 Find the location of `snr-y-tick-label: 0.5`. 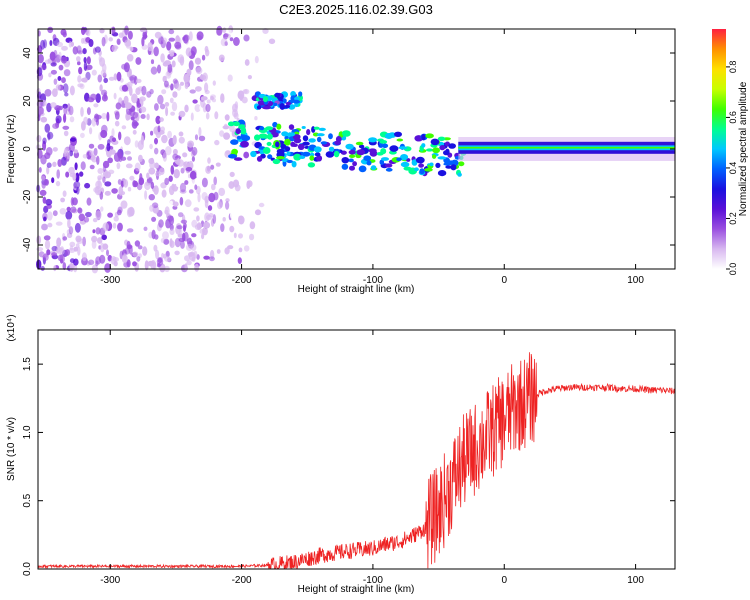

snr-y-tick-label: 0.5 is located at coordinates (27, 500).